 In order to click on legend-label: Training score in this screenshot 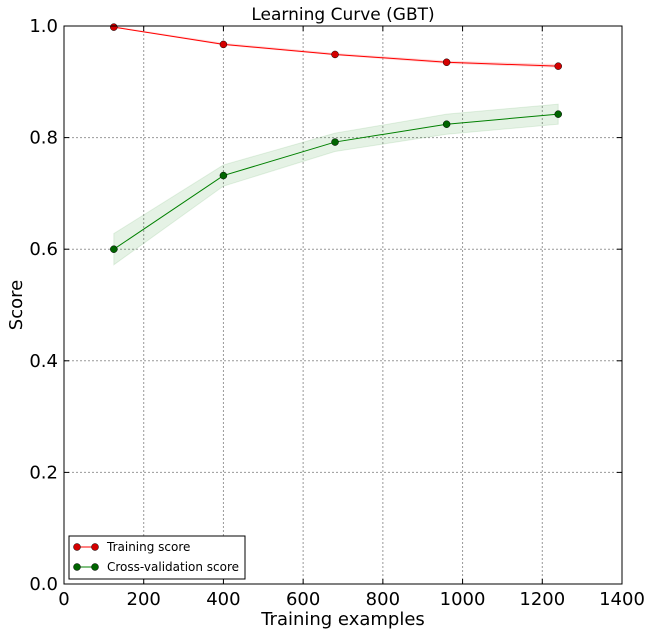, I will do `click(148, 547)`.